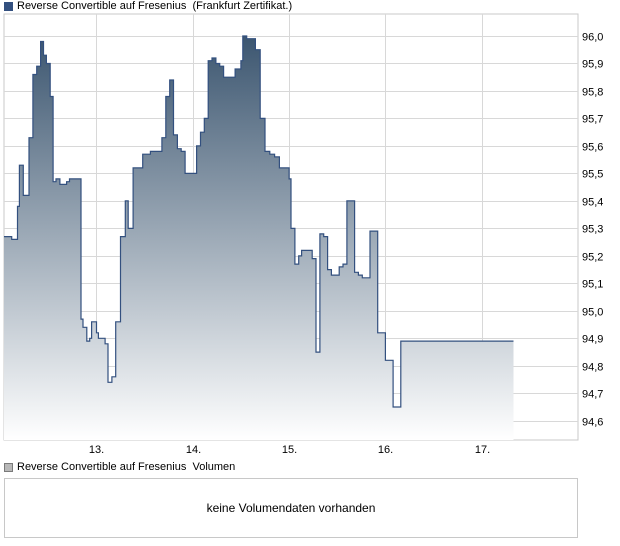 The height and width of the screenshot is (546, 620). Describe the element at coordinates (592, 395) in the screenshot. I see `y-tick-label: 94,7` at that location.